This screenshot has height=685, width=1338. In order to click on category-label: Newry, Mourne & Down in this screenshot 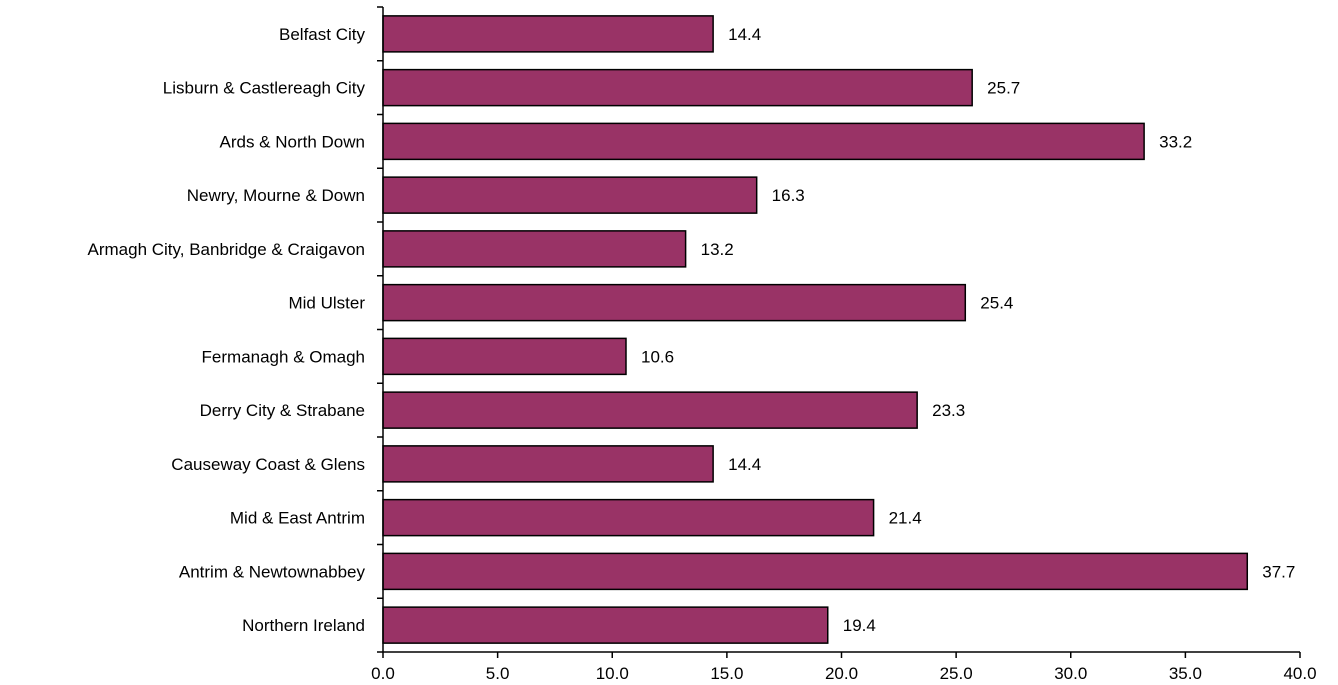, I will do `click(276, 195)`.